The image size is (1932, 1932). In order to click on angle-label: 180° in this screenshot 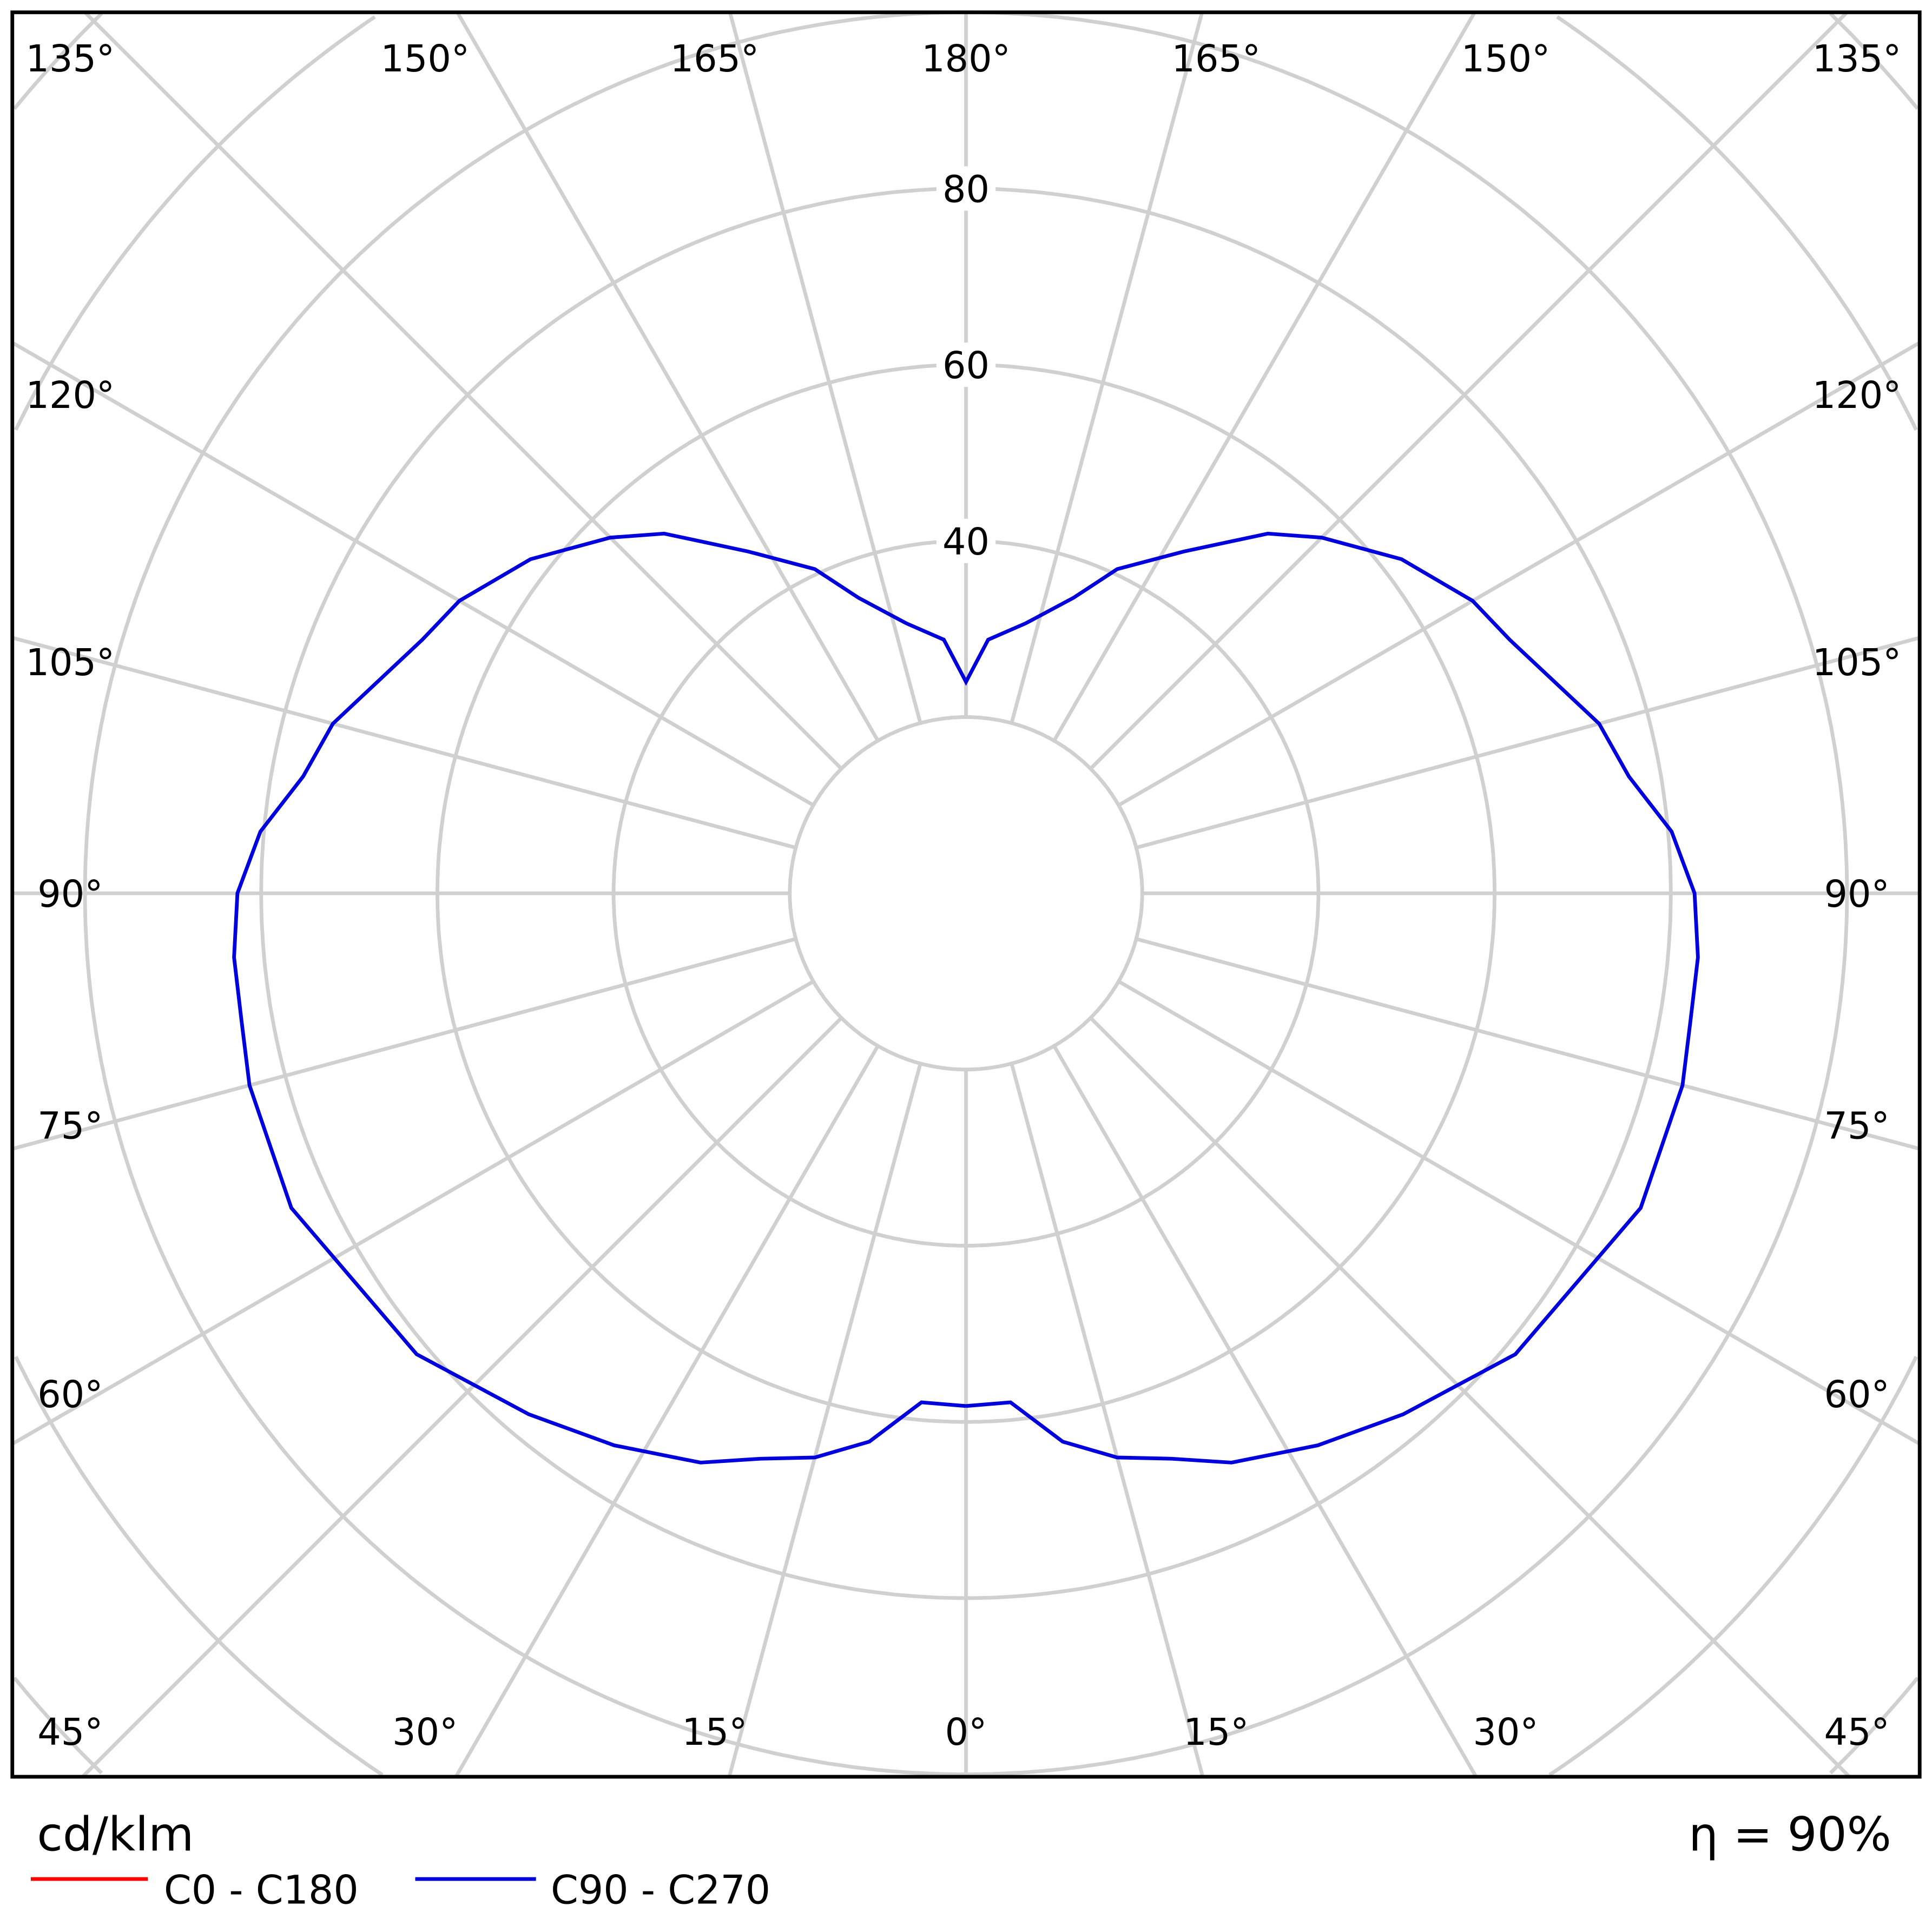, I will do `click(966, 60)`.